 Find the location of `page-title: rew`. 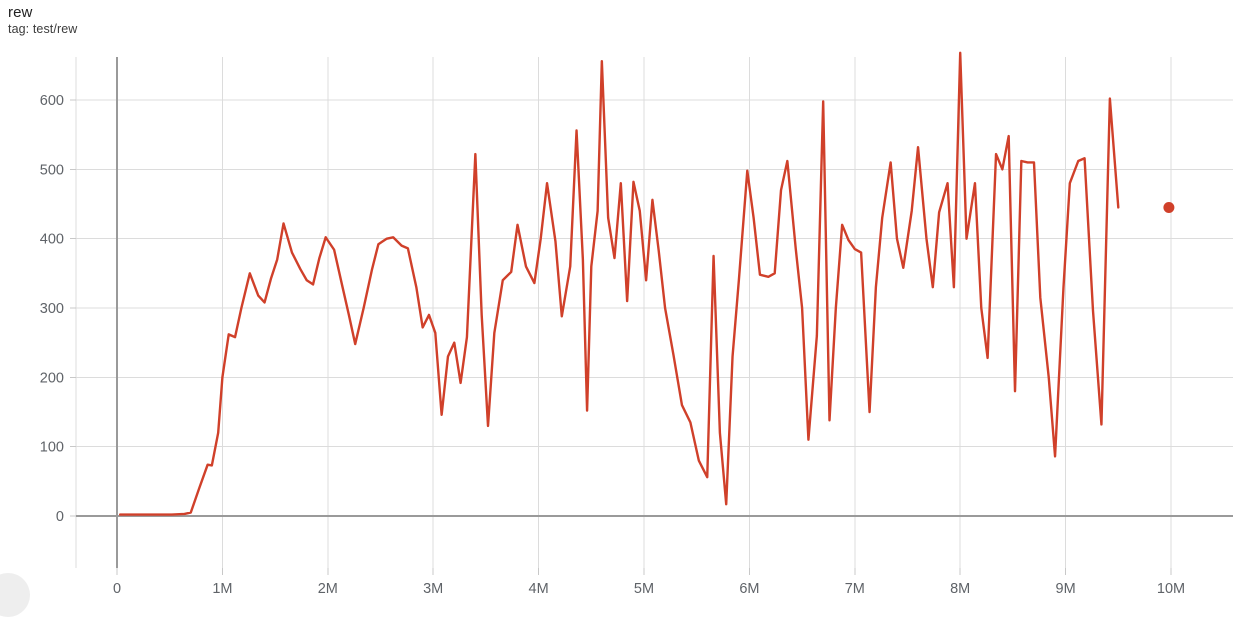

page-title: rew is located at coordinates (20, 12).